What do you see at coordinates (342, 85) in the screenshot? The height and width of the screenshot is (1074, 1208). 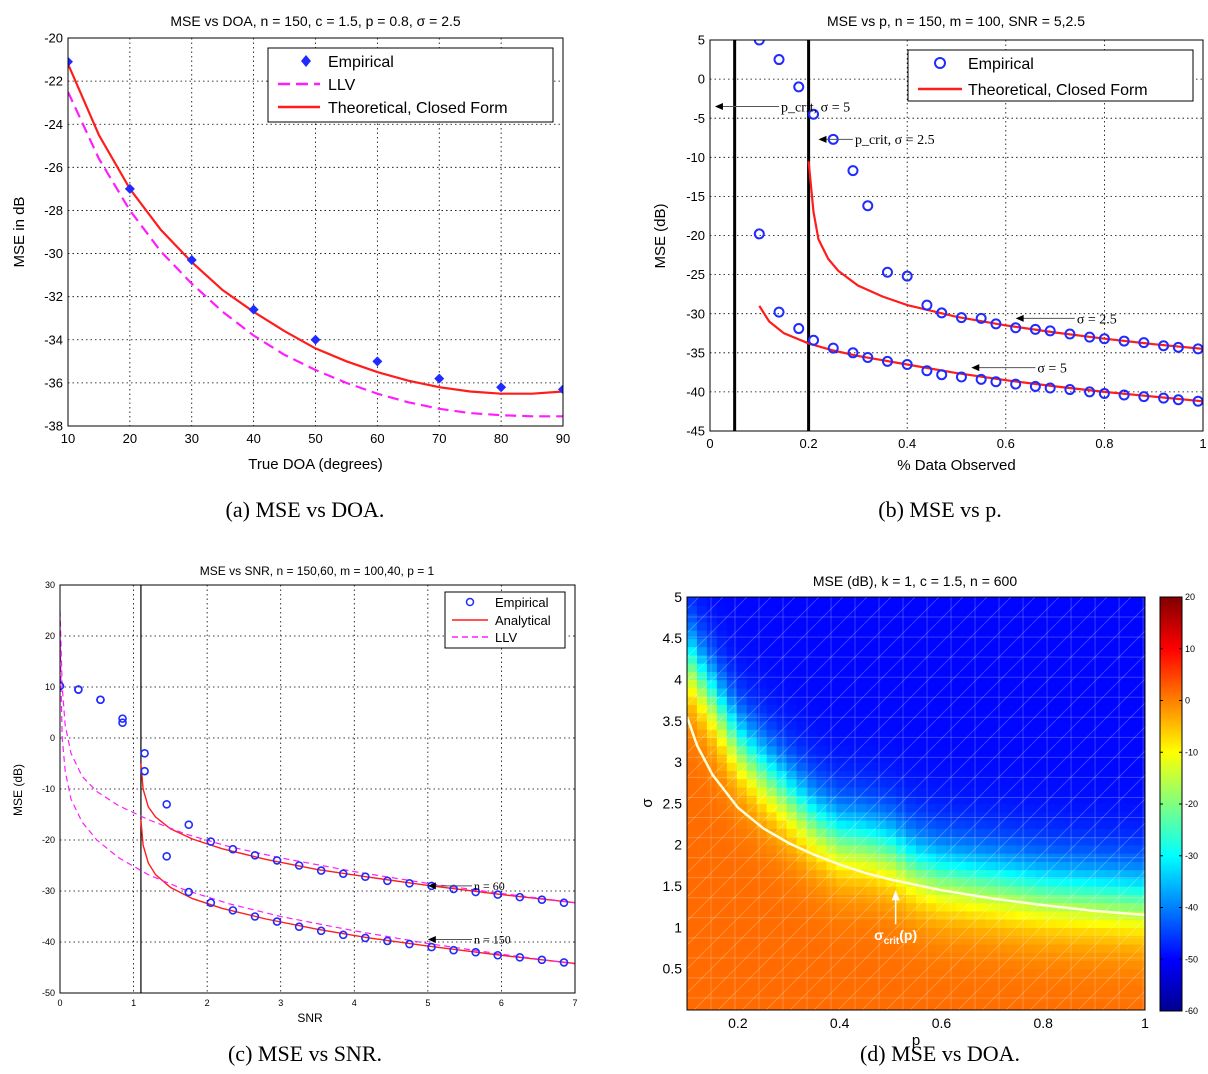 I see `legend-a-llv: LLV` at bounding box center [342, 85].